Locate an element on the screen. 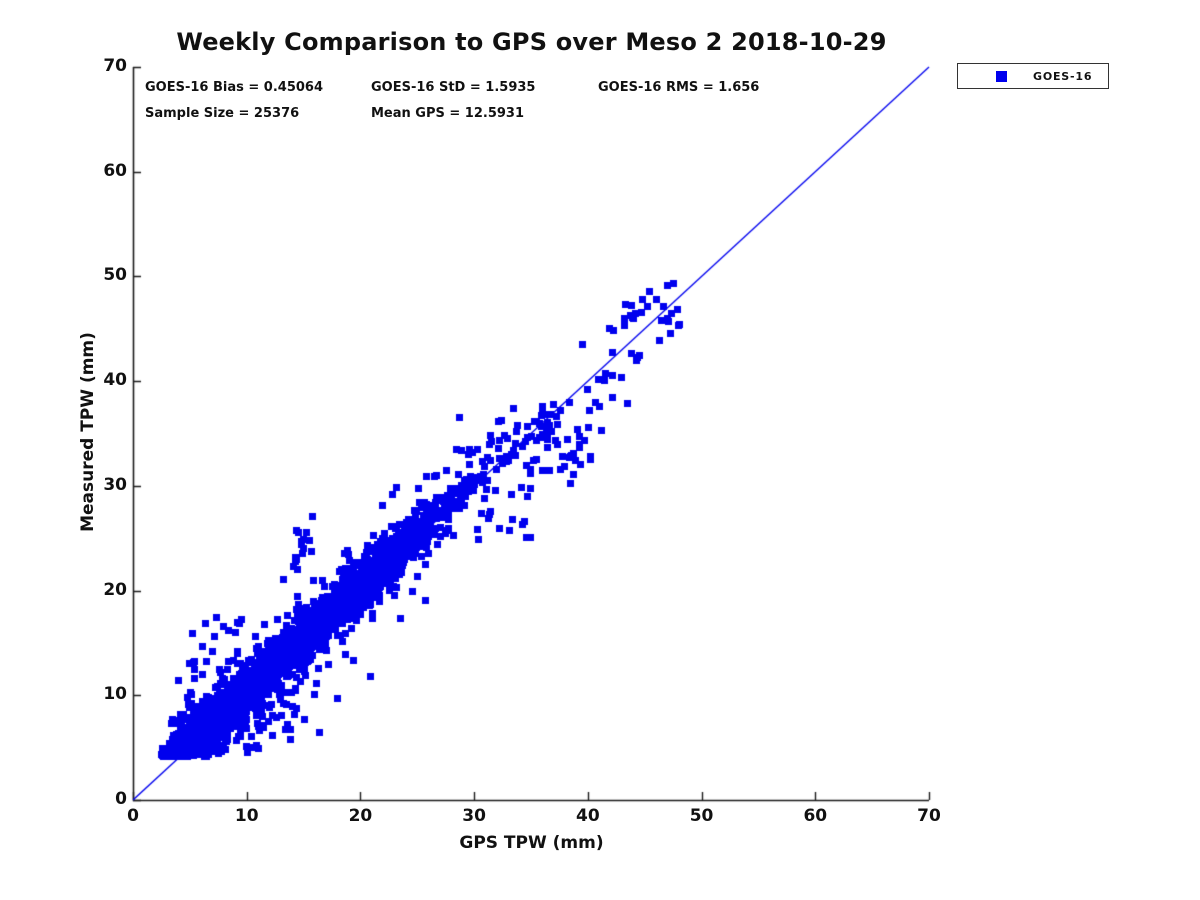  x-tick-label: 10 is located at coordinates (246, 816).